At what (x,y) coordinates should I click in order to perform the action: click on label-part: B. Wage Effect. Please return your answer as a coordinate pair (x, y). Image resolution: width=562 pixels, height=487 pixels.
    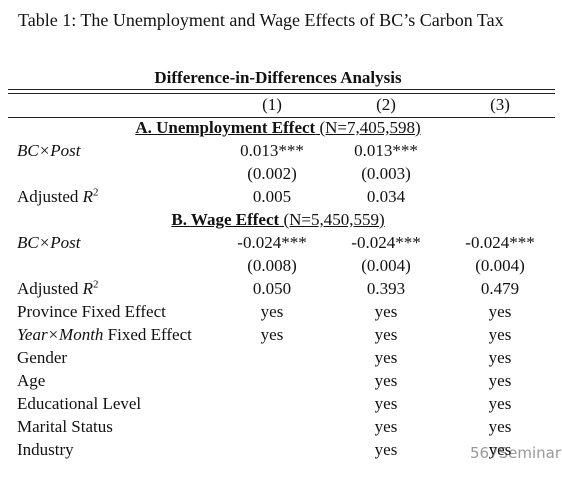
    Looking at the image, I should click on (225, 219).